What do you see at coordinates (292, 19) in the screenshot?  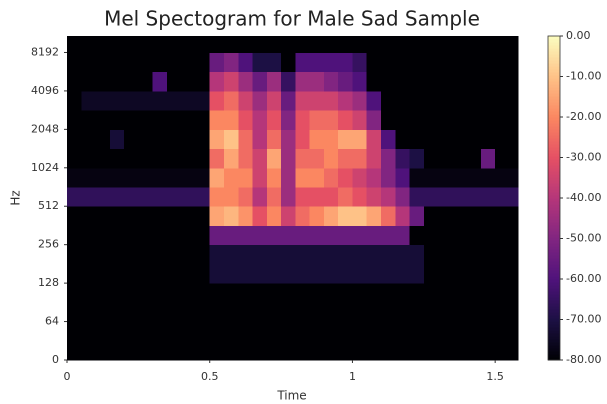 I see `chart-title: Mel Spectogram for Male Sad Sample` at bounding box center [292, 19].